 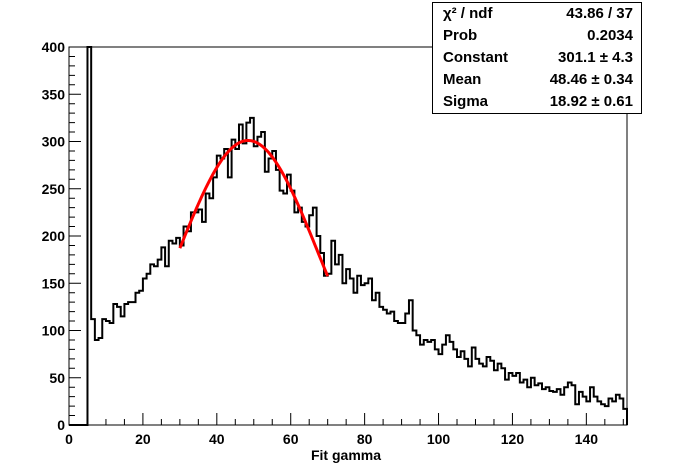 What do you see at coordinates (346, 455) in the screenshot?
I see `x-axis-title: Fit gamma` at bounding box center [346, 455].